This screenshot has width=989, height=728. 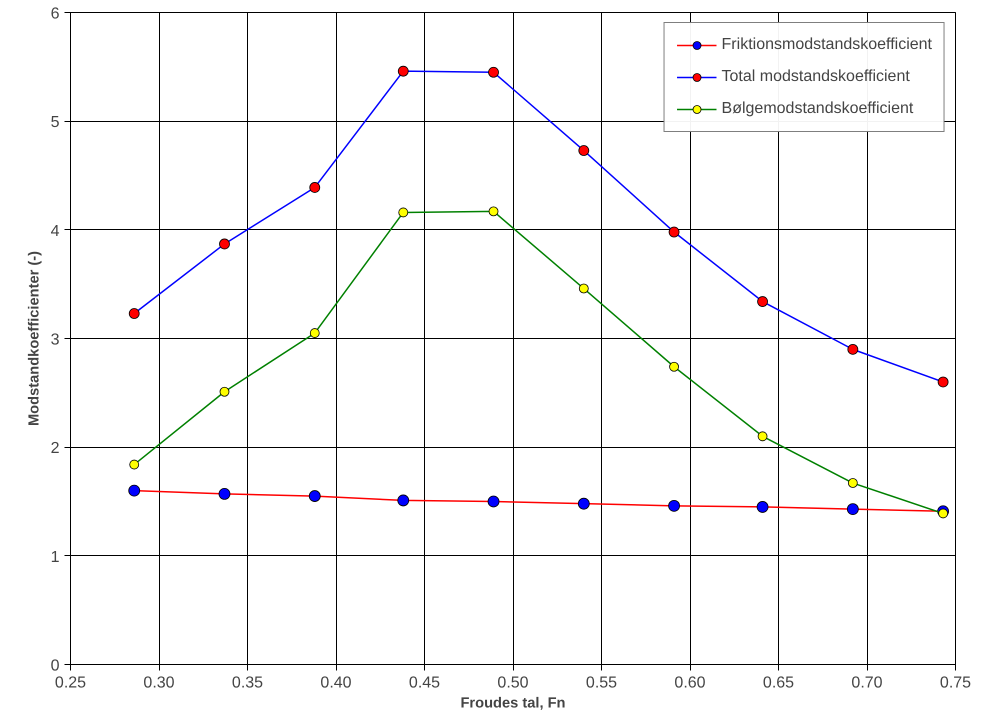 What do you see at coordinates (816, 77) in the screenshot?
I see `legend-label: Total modstandskoefficient` at bounding box center [816, 77].